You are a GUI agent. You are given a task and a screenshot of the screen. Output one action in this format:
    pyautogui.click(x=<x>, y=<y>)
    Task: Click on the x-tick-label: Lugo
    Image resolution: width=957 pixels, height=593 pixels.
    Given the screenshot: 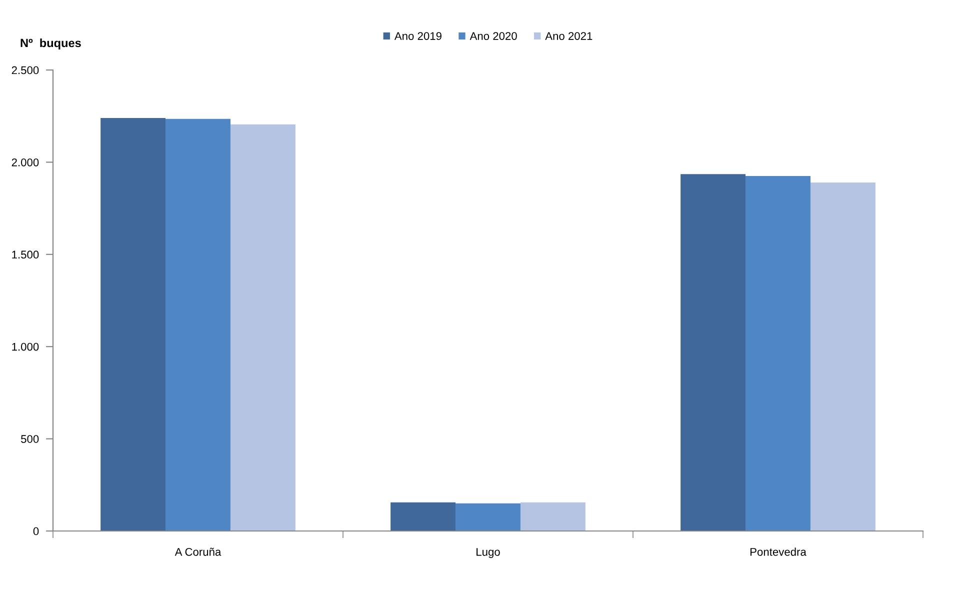 What is the action you would take?
    pyautogui.click(x=488, y=553)
    